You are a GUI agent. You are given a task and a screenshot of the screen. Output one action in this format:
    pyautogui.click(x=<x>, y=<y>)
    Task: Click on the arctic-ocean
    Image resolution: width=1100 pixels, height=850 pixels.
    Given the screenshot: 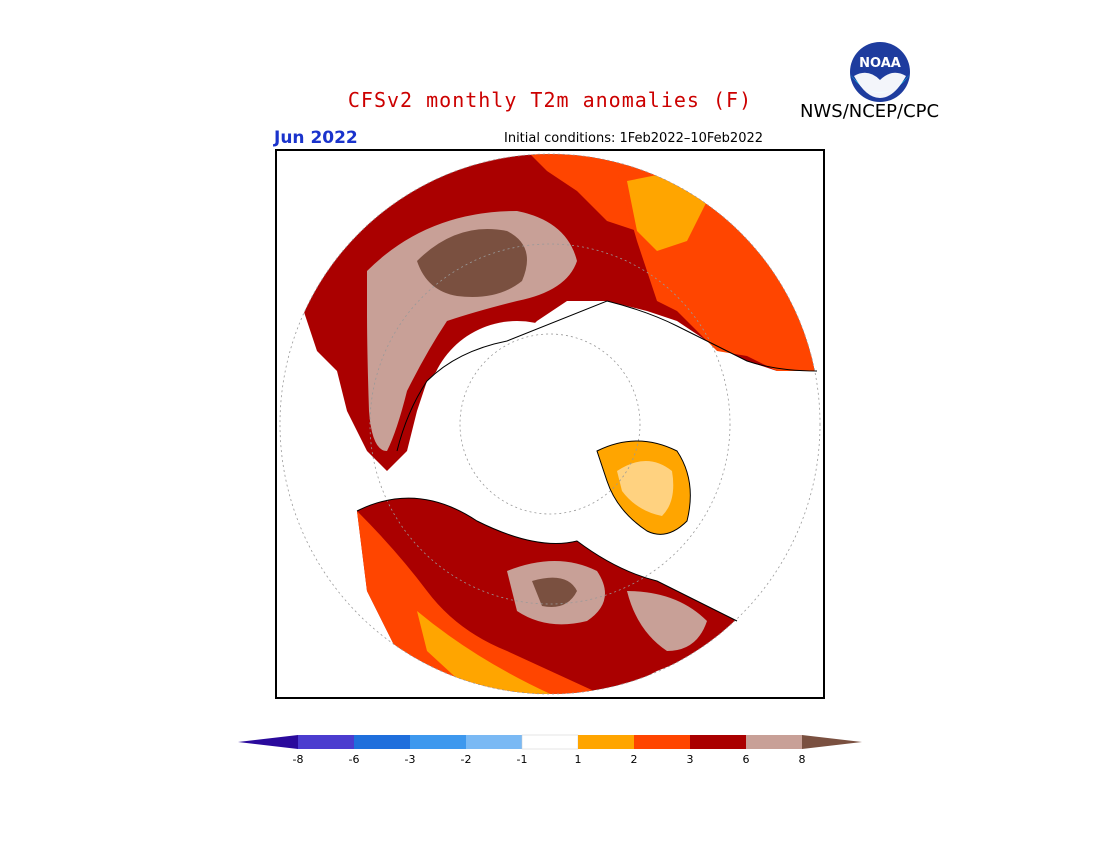 What is the action you would take?
    pyautogui.click(x=517, y=411)
    